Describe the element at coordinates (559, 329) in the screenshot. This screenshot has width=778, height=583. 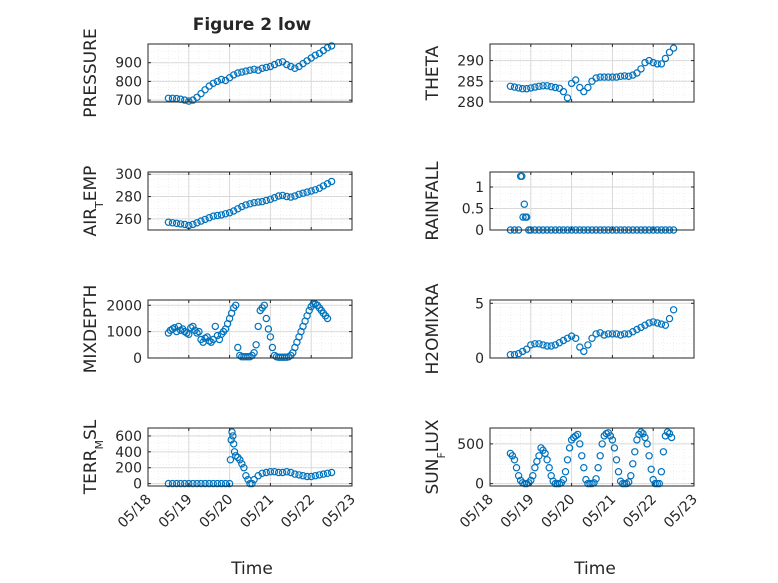
I see `subplot-h2omixra: 0 5 H2OMIXRA` at that location.